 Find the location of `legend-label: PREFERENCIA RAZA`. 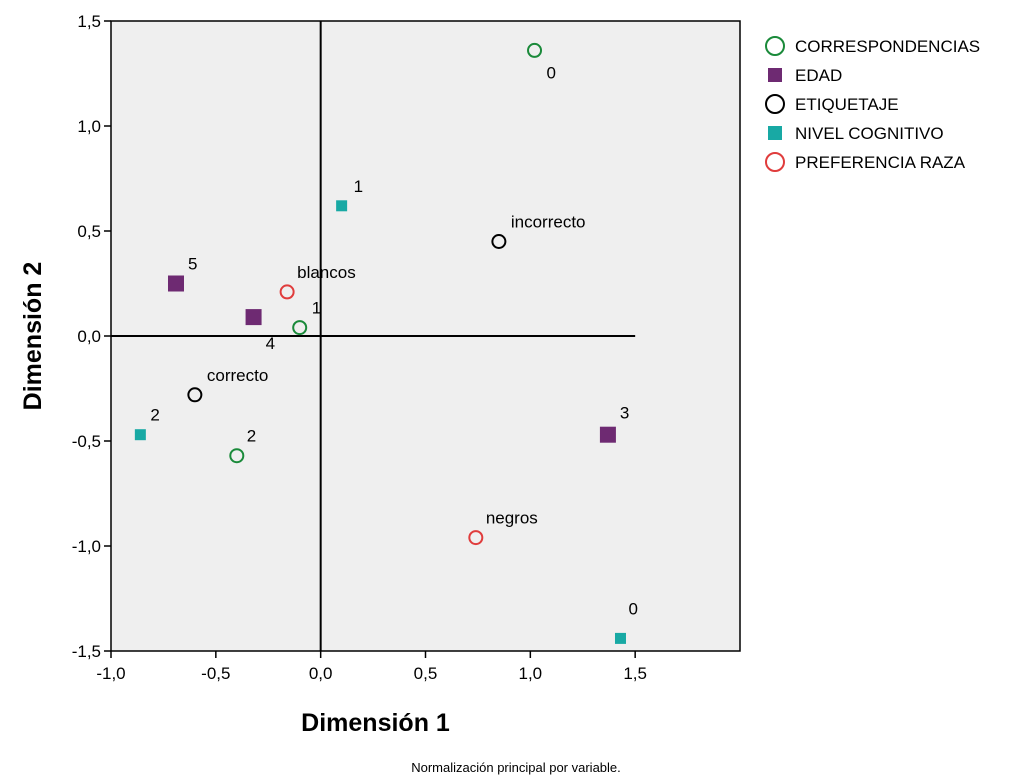

legend-label: PREFERENCIA RAZA is located at coordinates (880, 162).